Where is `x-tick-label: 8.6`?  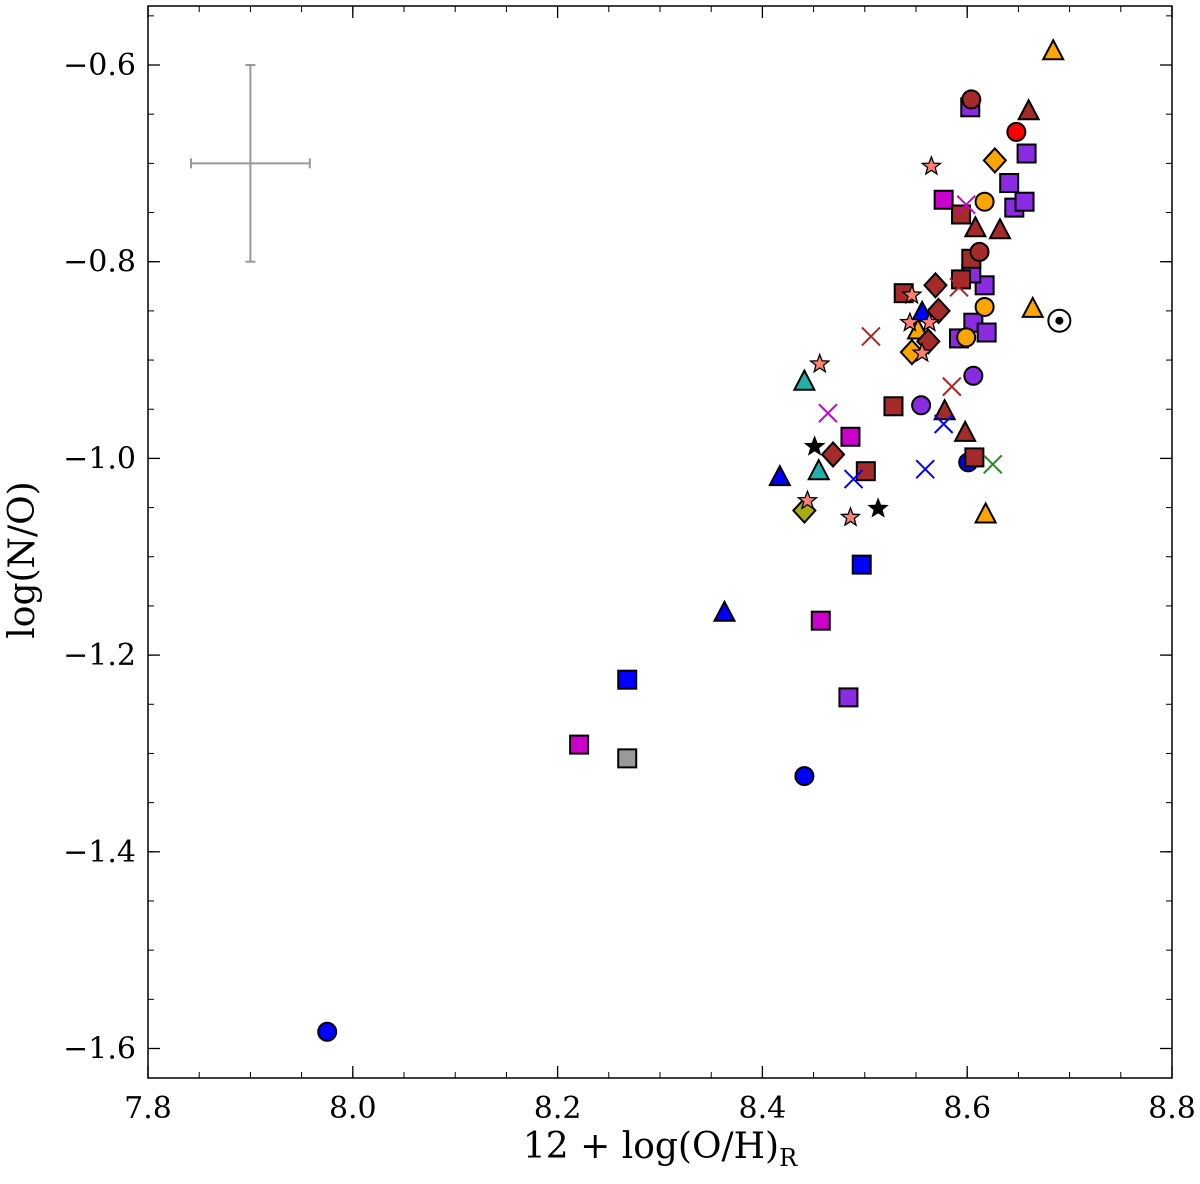 x-tick-label: 8.6 is located at coordinates (967, 1108).